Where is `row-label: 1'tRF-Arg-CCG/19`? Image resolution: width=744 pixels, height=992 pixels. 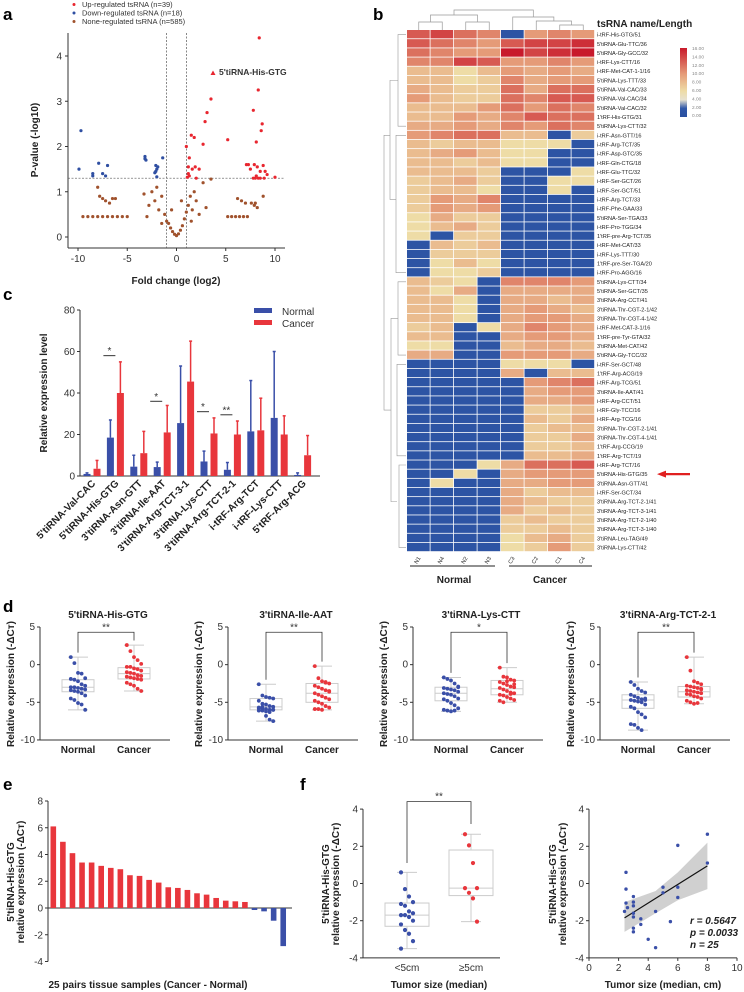 row-label: 1'tRF-Arg-CCG/19 is located at coordinates (620, 448).